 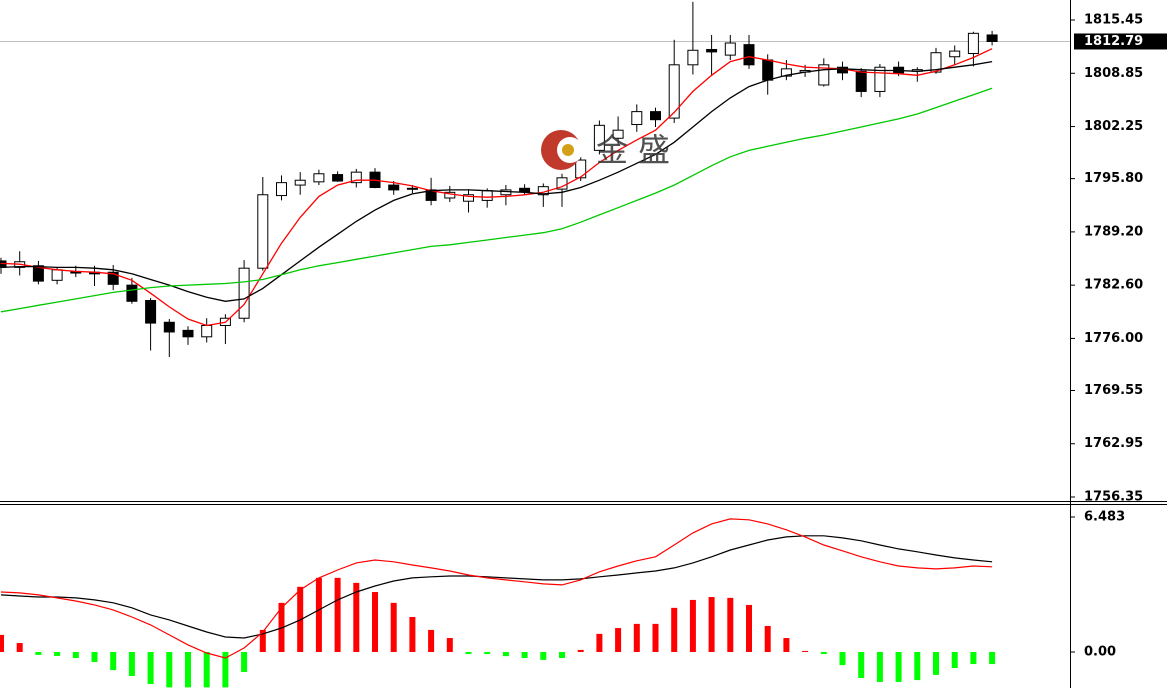 What do you see at coordinates (1113, 73) in the screenshot?
I see `y-tick-label: 1808.85` at bounding box center [1113, 73].